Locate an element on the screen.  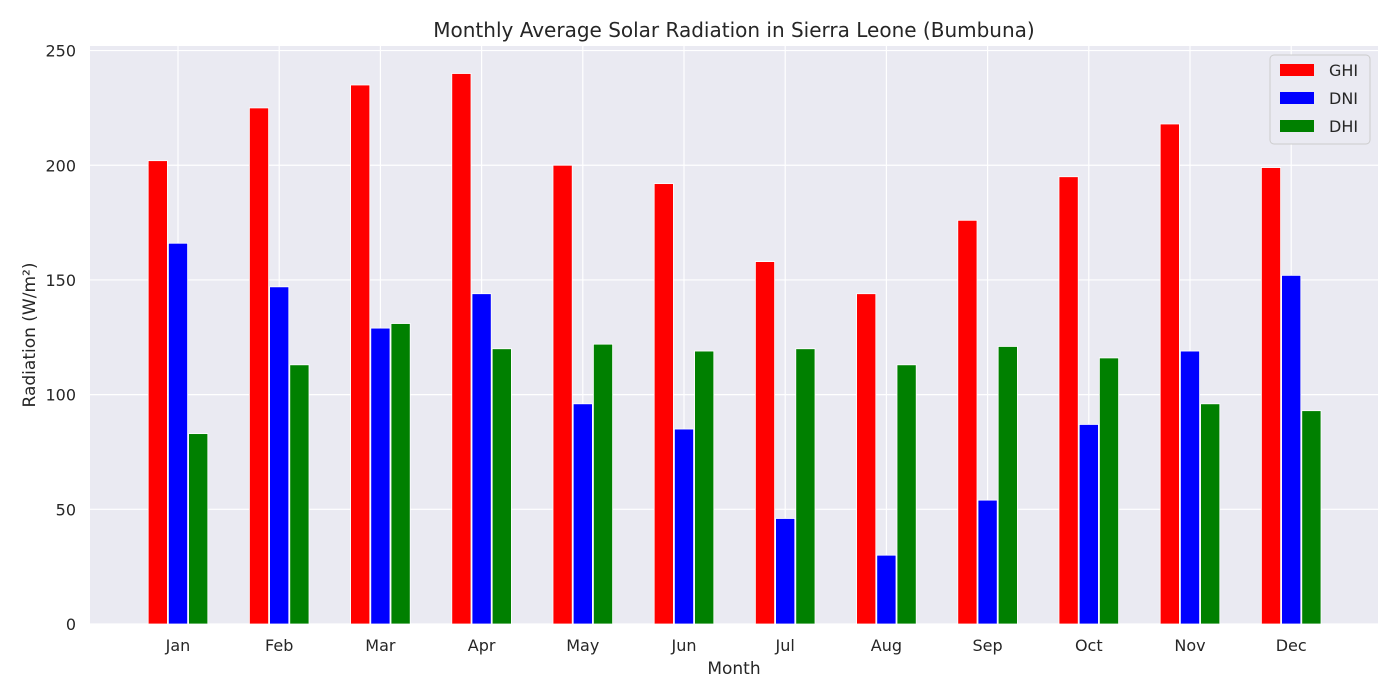
x-tick-label: Feb is located at coordinates (279, 645).